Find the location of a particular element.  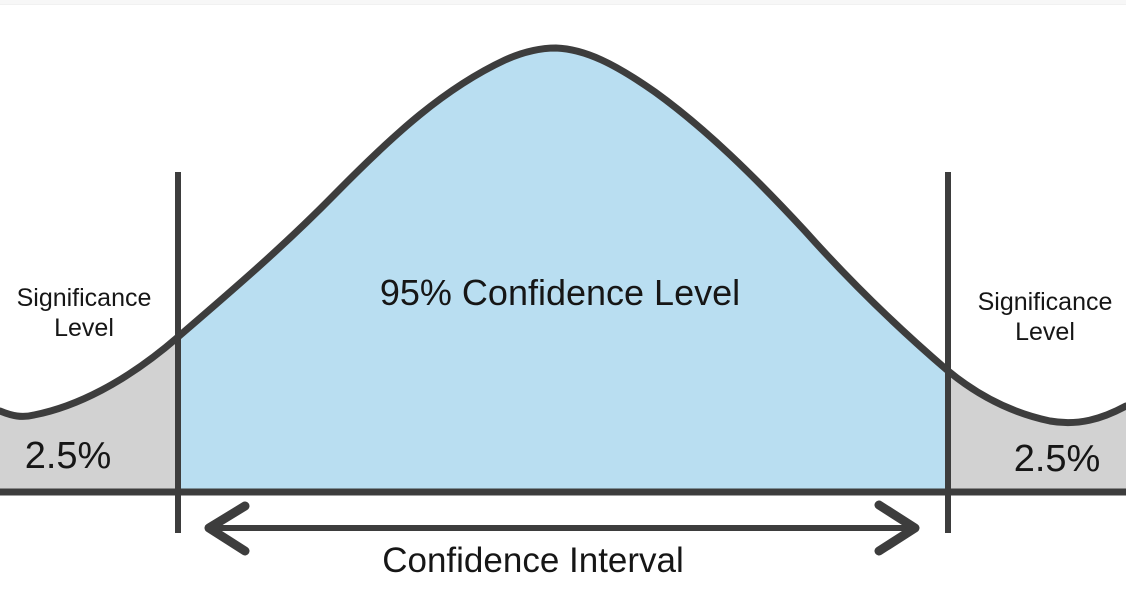

arrow-right-head-icon is located at coordinates (897, 528).